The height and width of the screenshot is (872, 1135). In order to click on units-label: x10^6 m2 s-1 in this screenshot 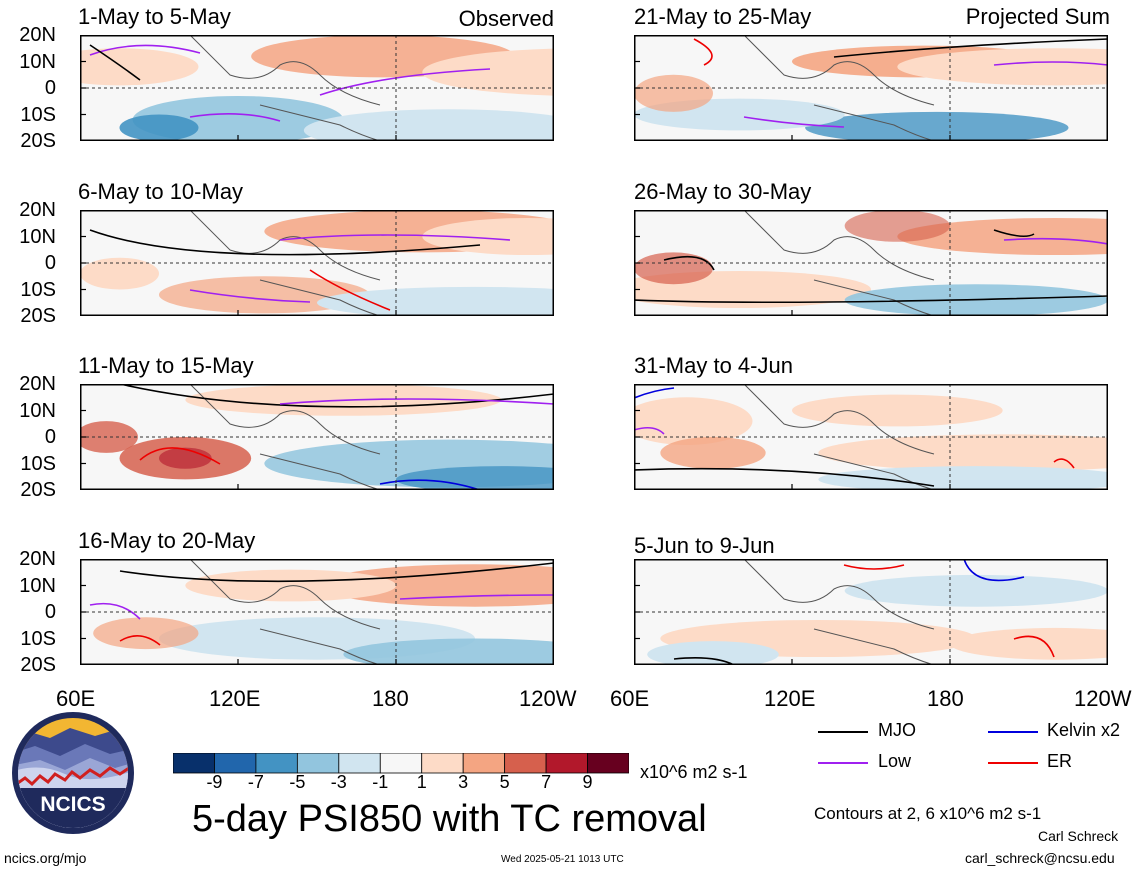, I will do `click(694, 772)`.